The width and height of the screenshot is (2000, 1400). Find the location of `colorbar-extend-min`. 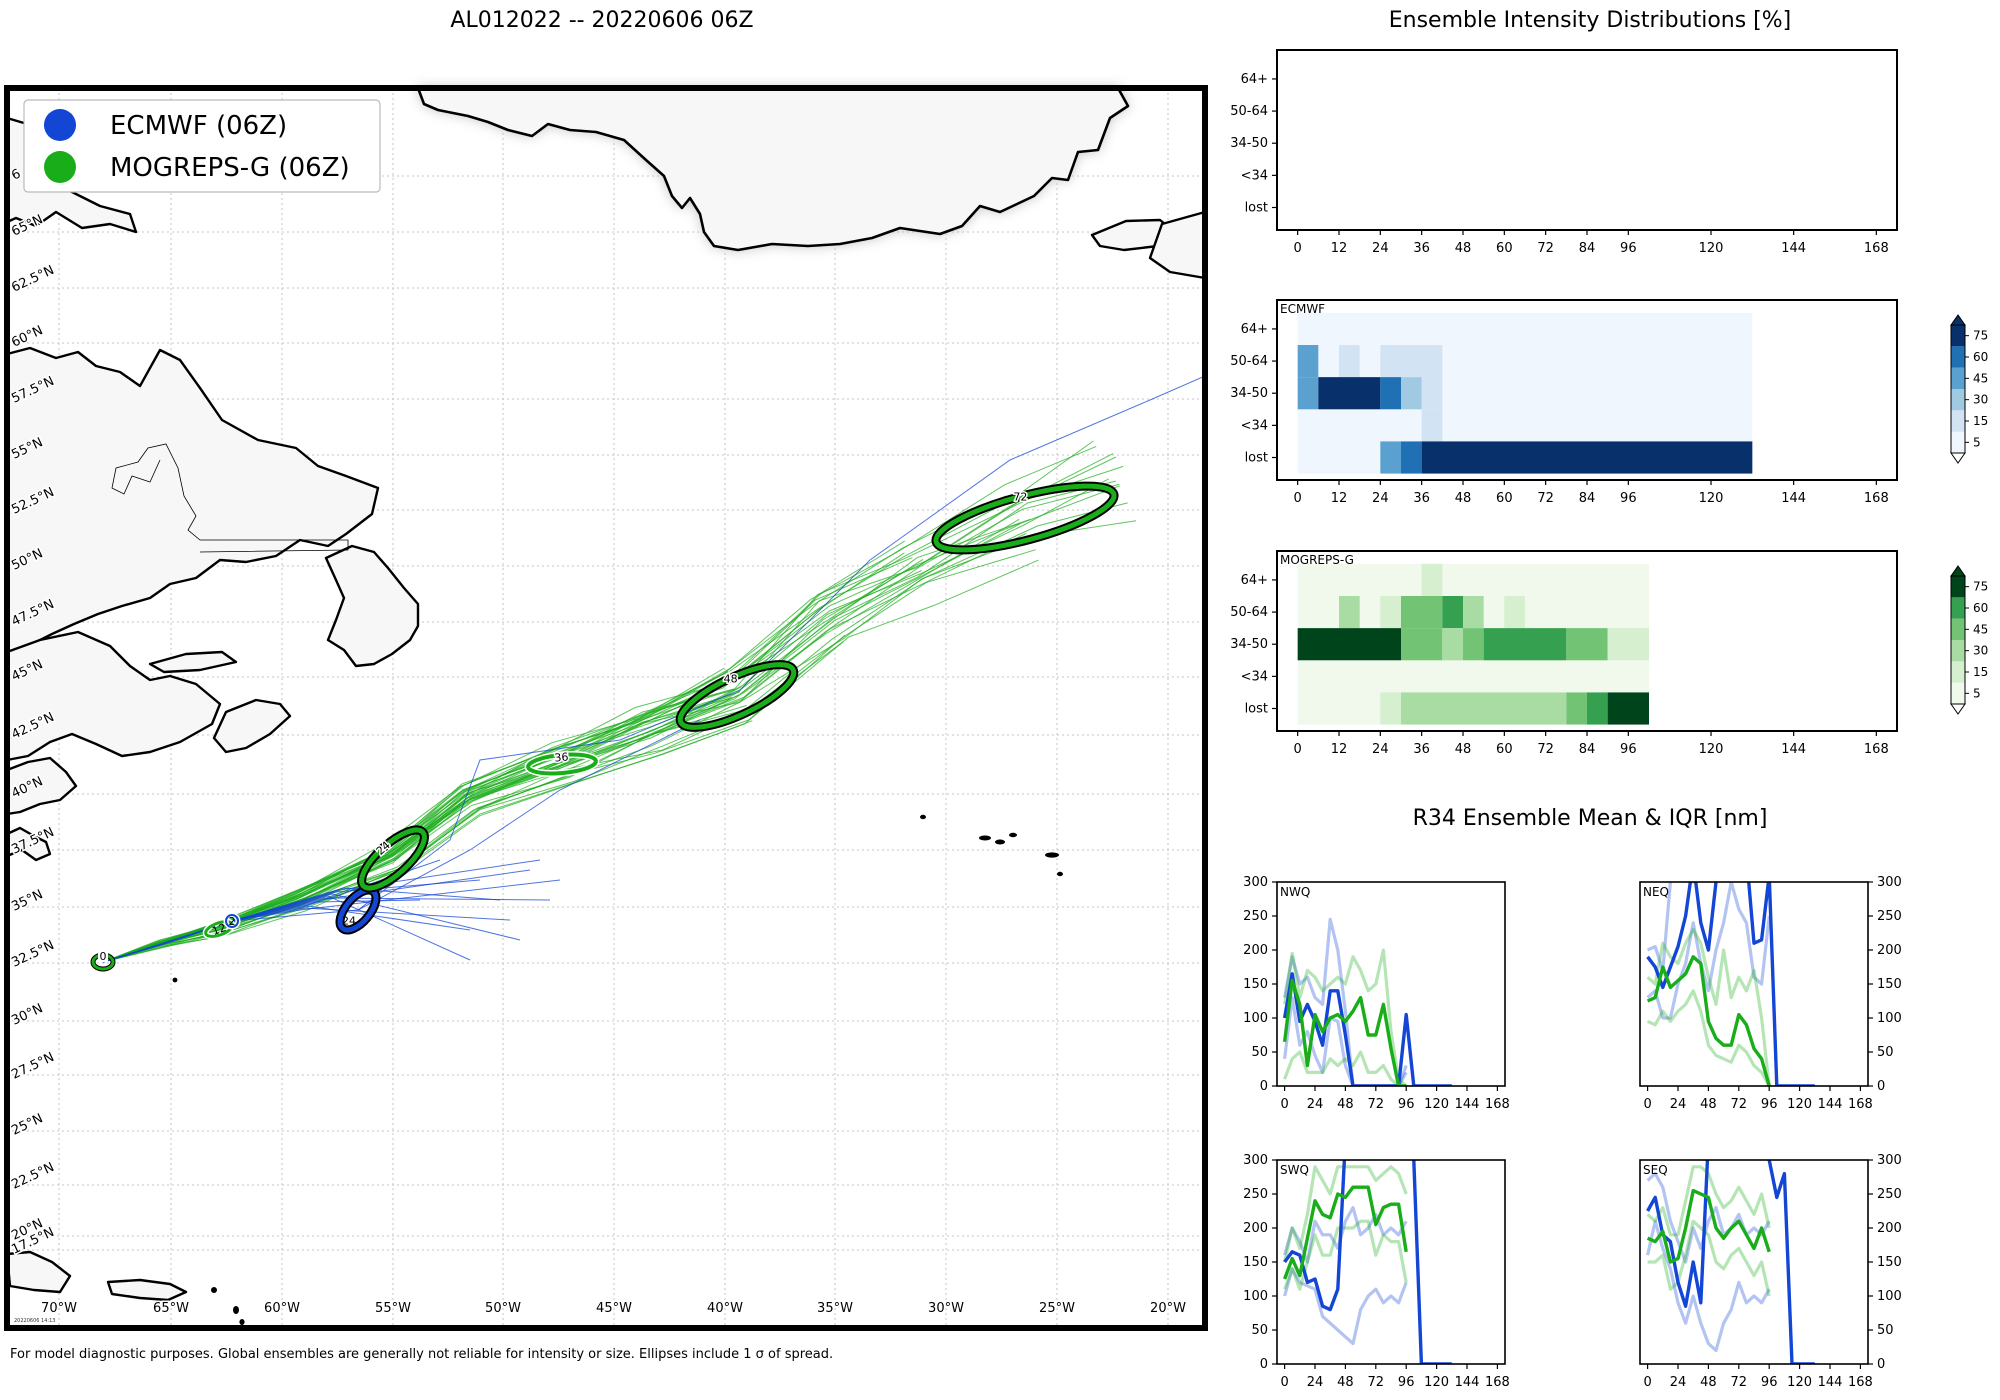

colorbar-extend-min is located at coordinates (1958, 709).